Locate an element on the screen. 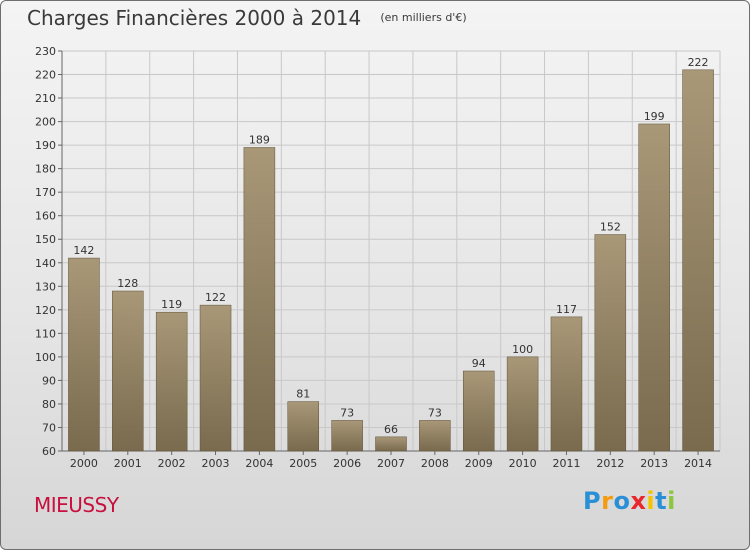 The width and height of the screenshot is (750, 550). x-tick-label: 2004 is located at coordinates (259, 463).